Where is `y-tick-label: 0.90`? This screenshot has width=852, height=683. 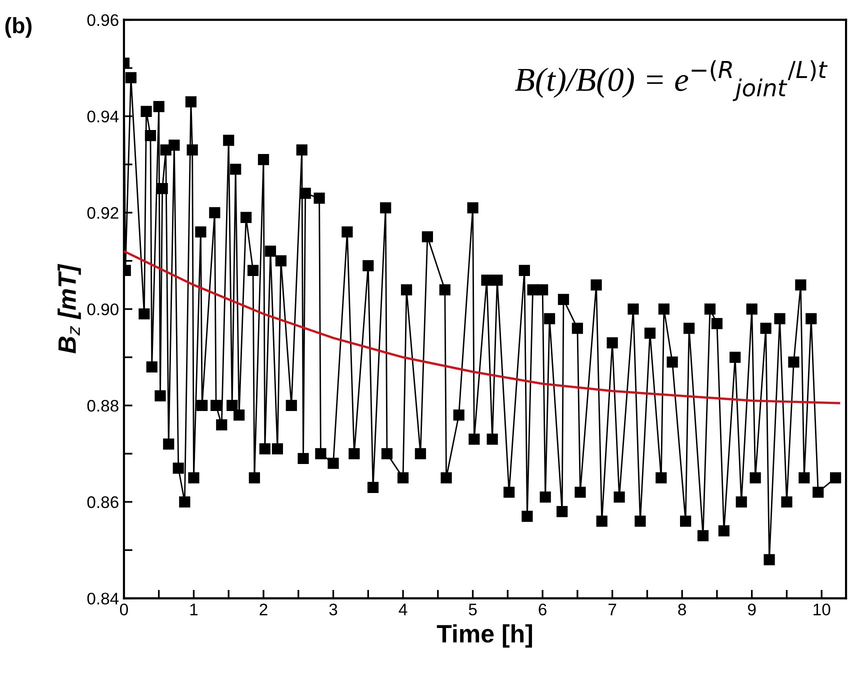
y-tick-label: 0.90 is located at coordinates (102, 309).